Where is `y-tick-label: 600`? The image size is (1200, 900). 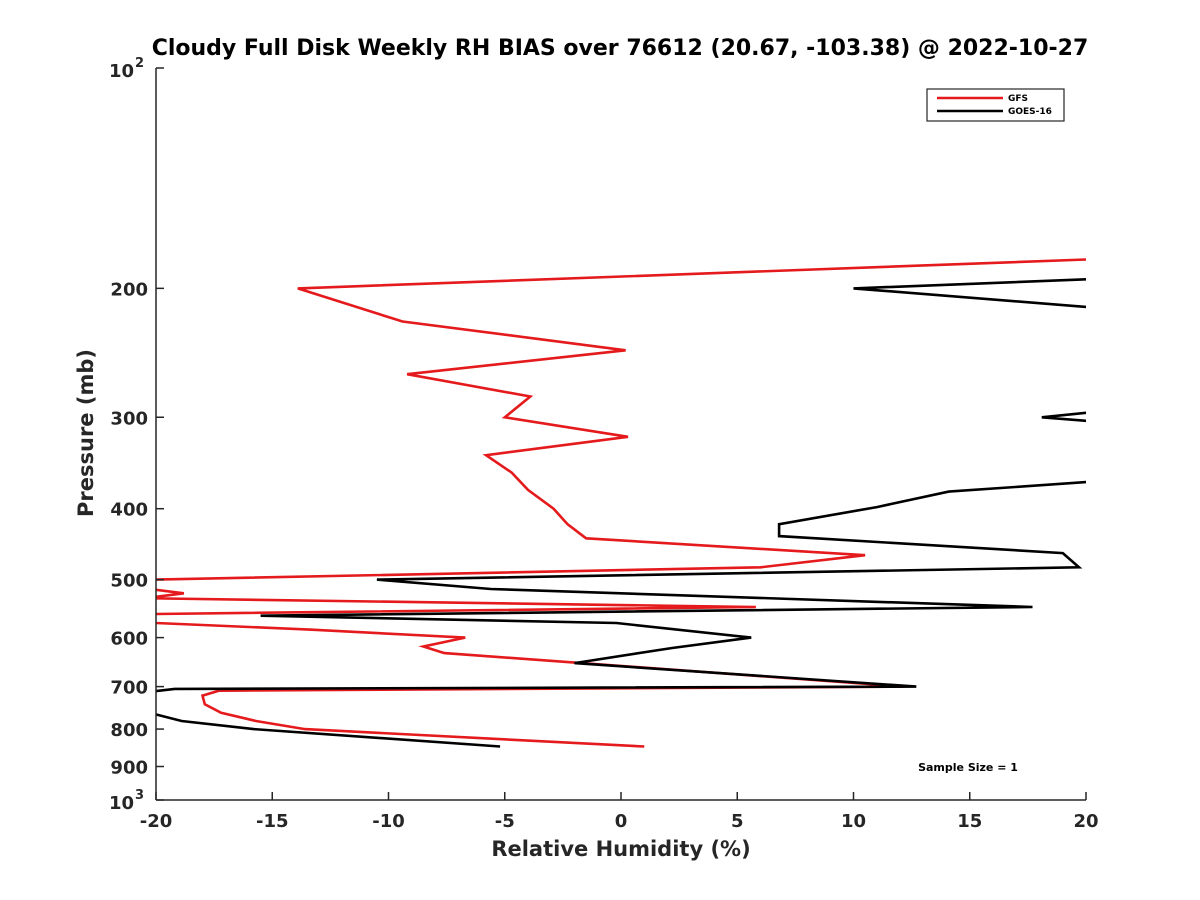 y-tick-label: 600 is located at coordinates (129, 639).